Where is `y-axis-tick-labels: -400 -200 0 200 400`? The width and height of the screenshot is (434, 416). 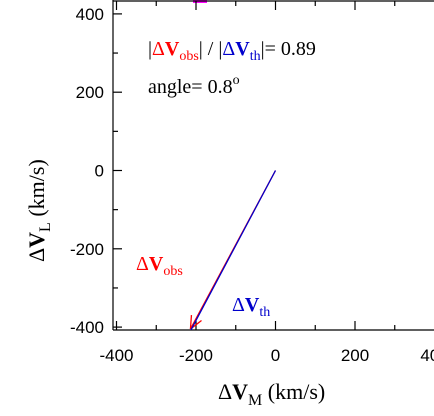
y-axis-tick-labels: -400 -200 0 200 400 is located at coordinates (87, 171).